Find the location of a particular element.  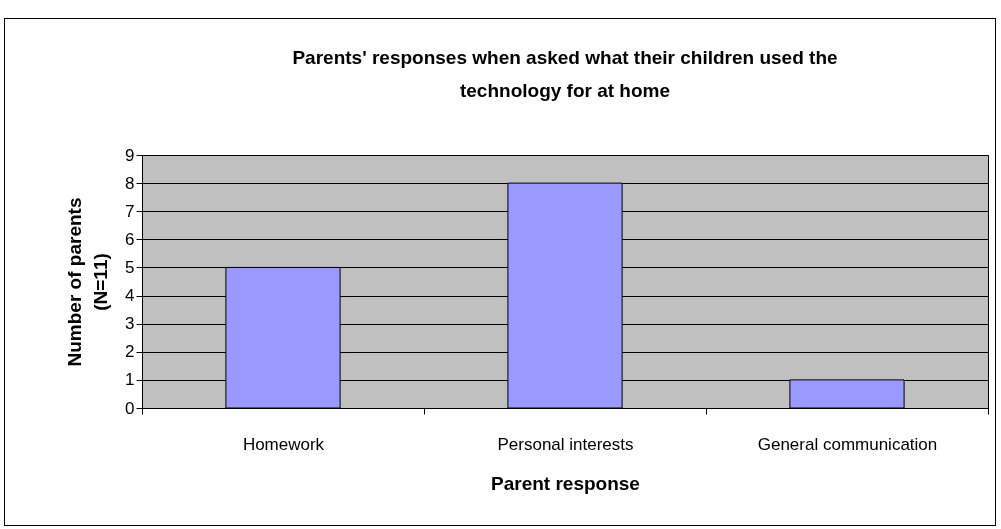

y-tick-label: 8 is located at coordinates (130, 183).